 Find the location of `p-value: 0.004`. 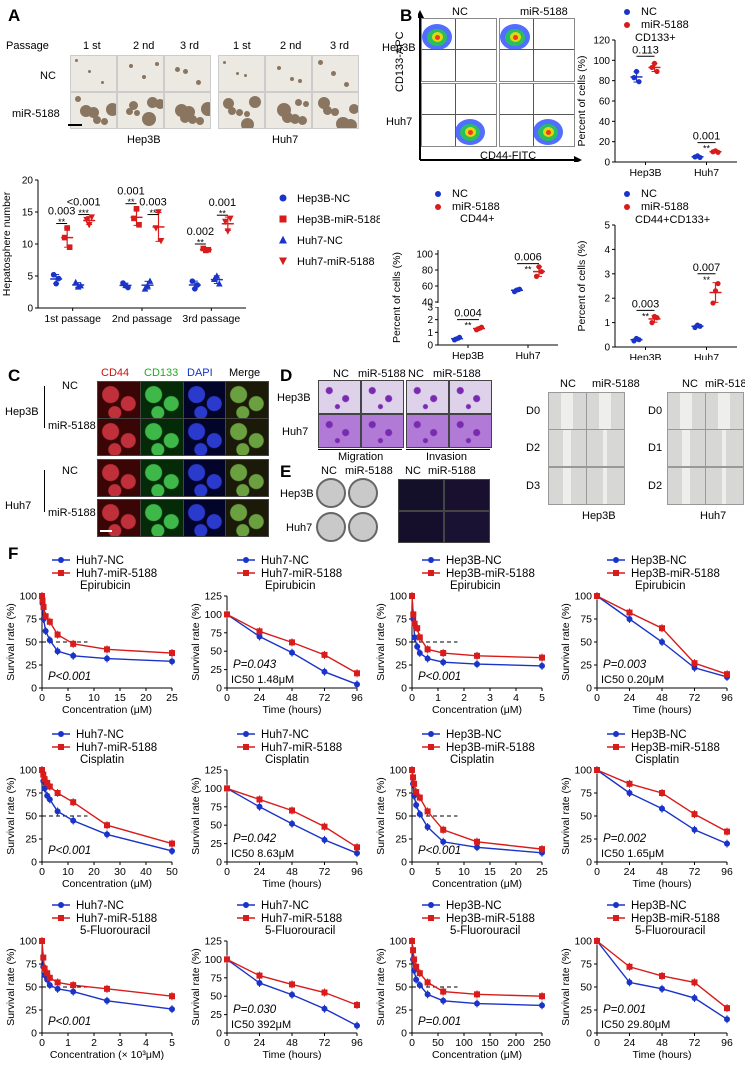

p-value: 0.004 is located at coordinates (468, 314).